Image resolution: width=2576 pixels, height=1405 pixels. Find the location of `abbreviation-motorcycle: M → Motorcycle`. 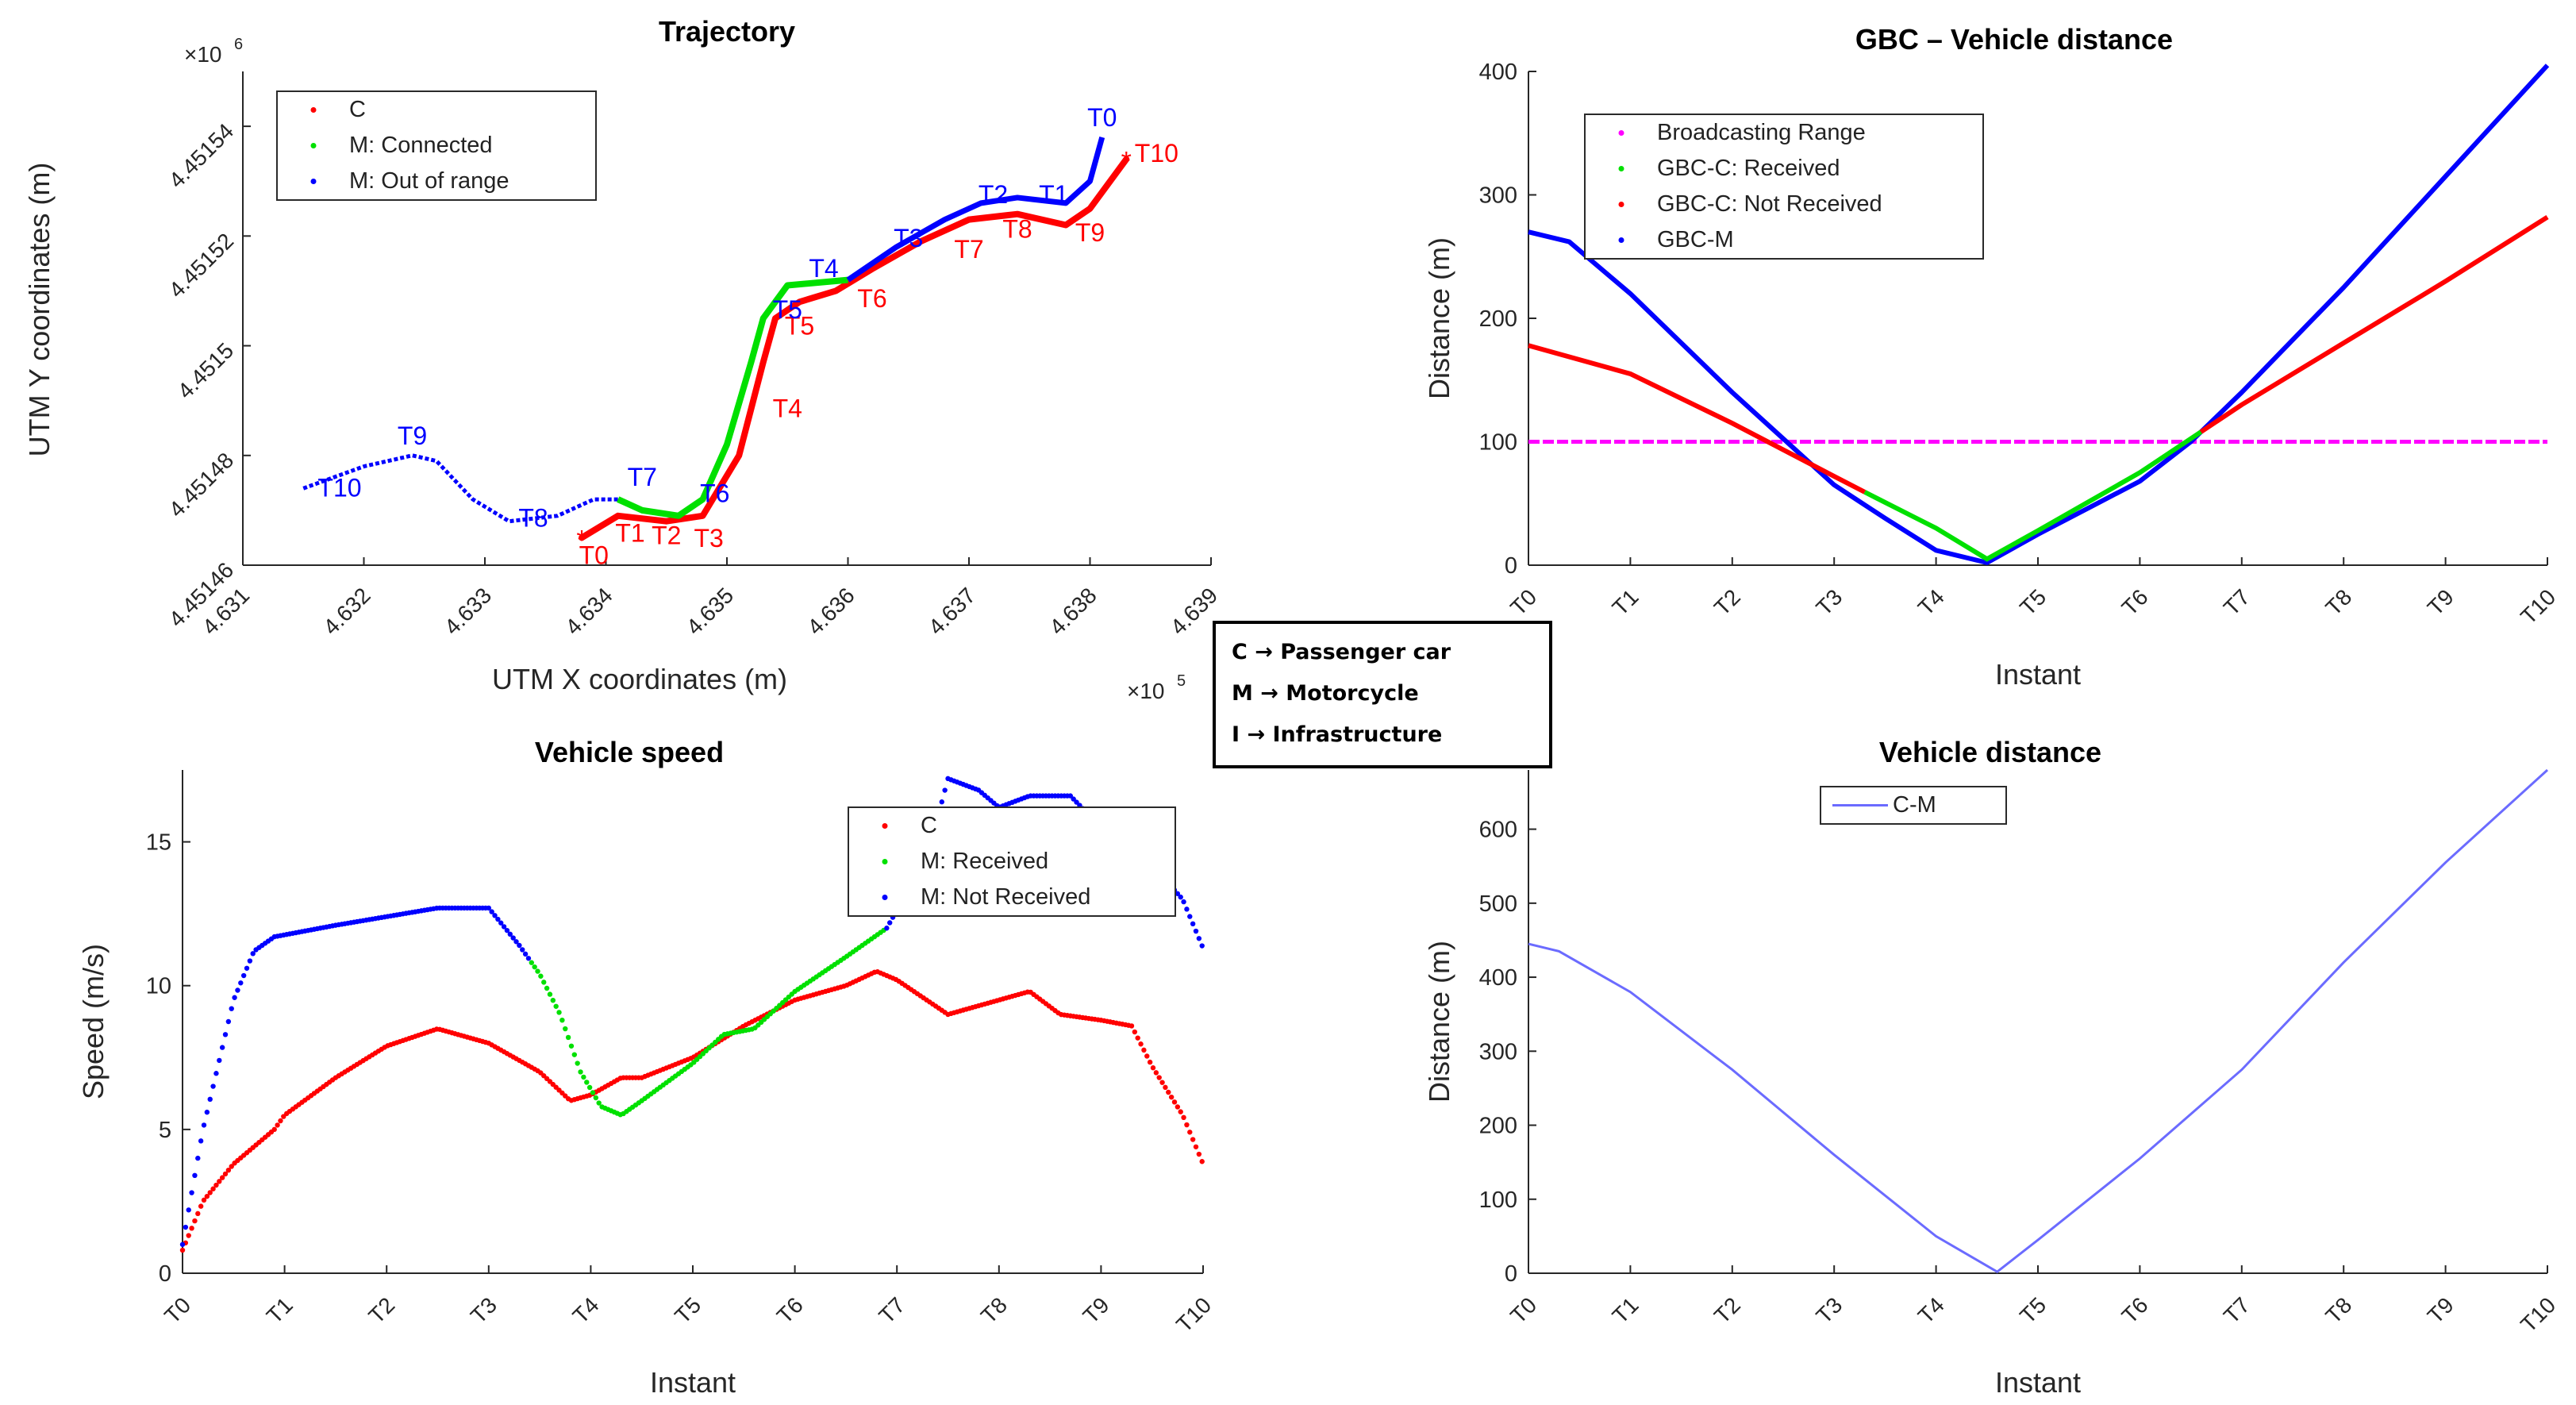

abbreviation-motorcycle: M → Motorcycle is located at coordinates (1325, 693).